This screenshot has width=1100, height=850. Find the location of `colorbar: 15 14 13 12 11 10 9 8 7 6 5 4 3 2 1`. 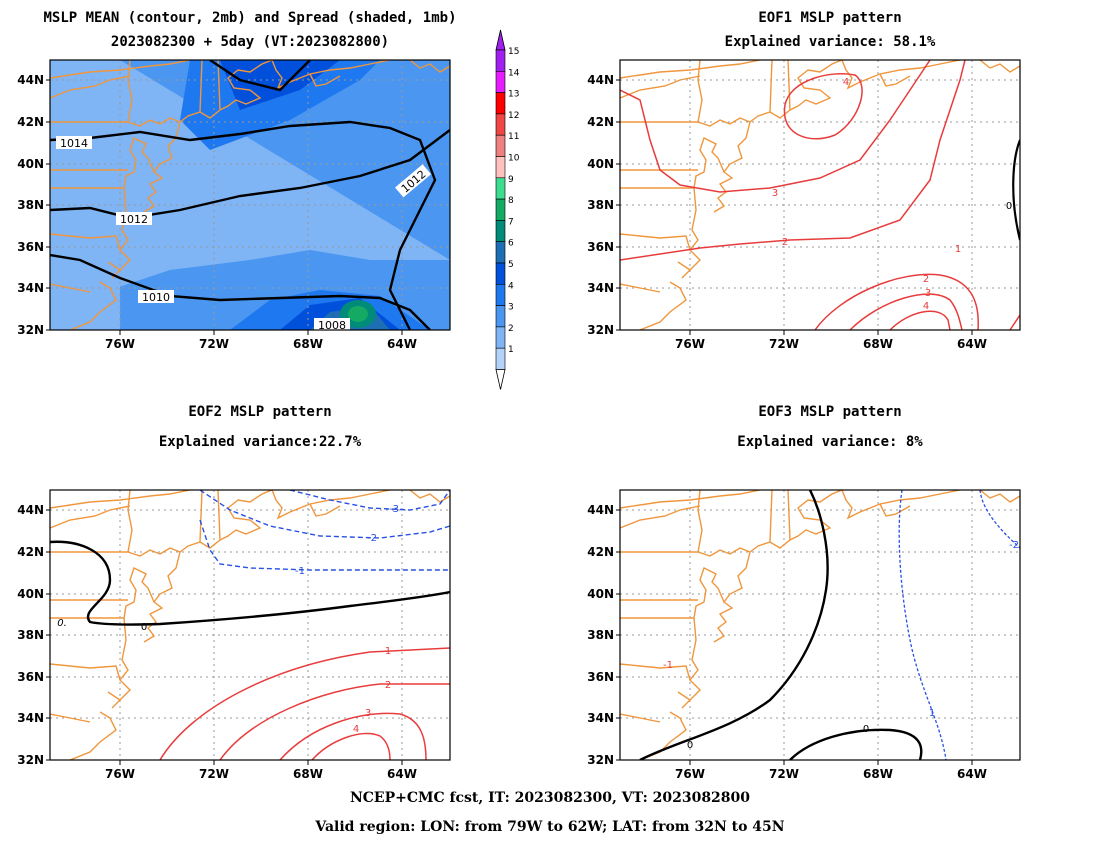

colorbar: 15 14 13 12 11 10 9 8 7 6 5 4 3 2 1 is located at coordinates (507, 209).